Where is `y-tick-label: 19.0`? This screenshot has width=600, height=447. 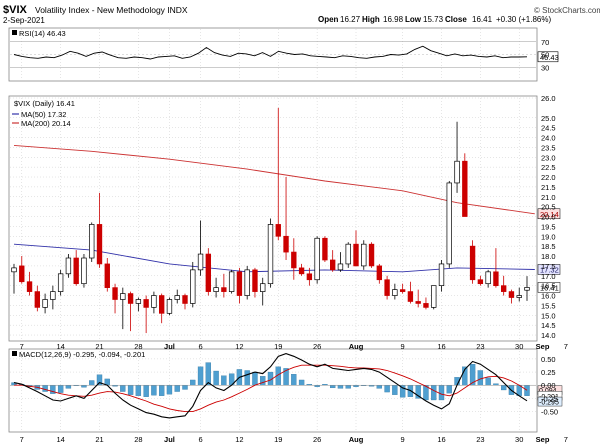 y-tick-label: 19.0 is located at coordinates (548, 236).